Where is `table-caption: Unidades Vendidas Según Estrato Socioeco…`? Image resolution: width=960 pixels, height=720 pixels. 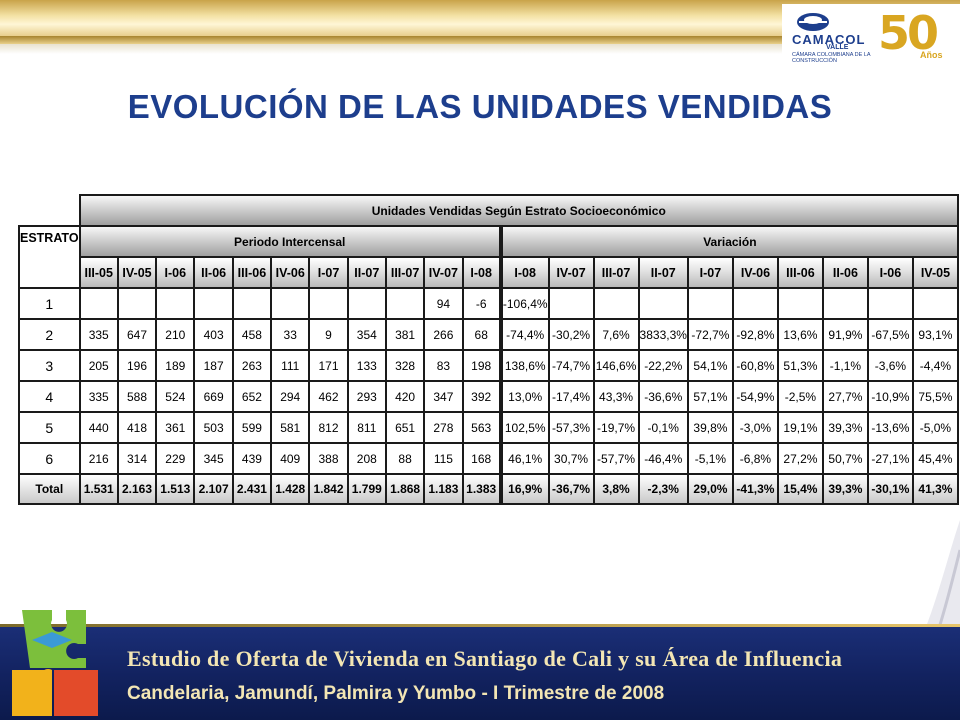 table-caption: Unidades Vendidas Según Estrato Socioeco… is located at coordinates (518, 210).